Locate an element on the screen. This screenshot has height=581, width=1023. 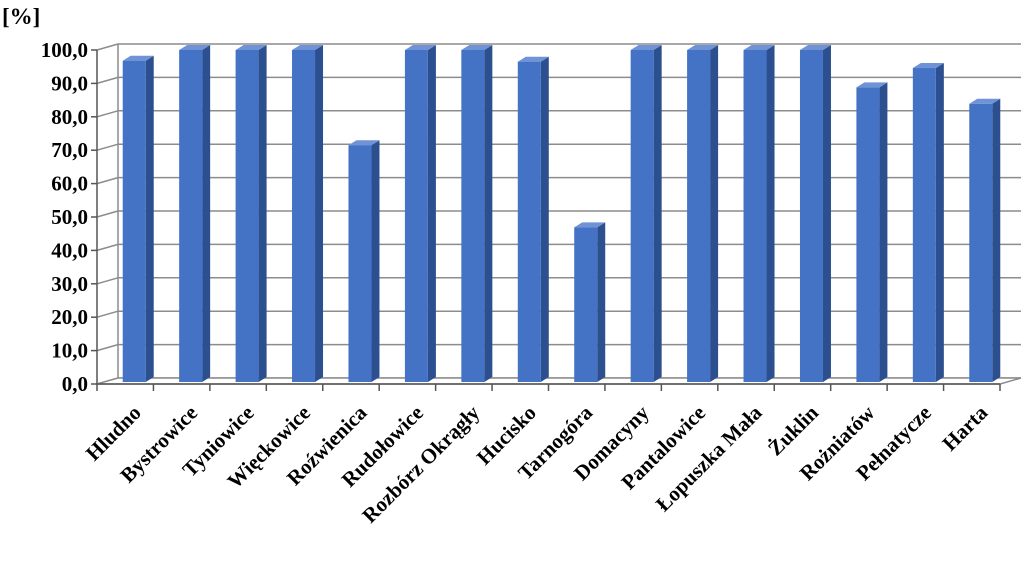
y-tick-label: 20,0 is located at coordinates (69, 317).